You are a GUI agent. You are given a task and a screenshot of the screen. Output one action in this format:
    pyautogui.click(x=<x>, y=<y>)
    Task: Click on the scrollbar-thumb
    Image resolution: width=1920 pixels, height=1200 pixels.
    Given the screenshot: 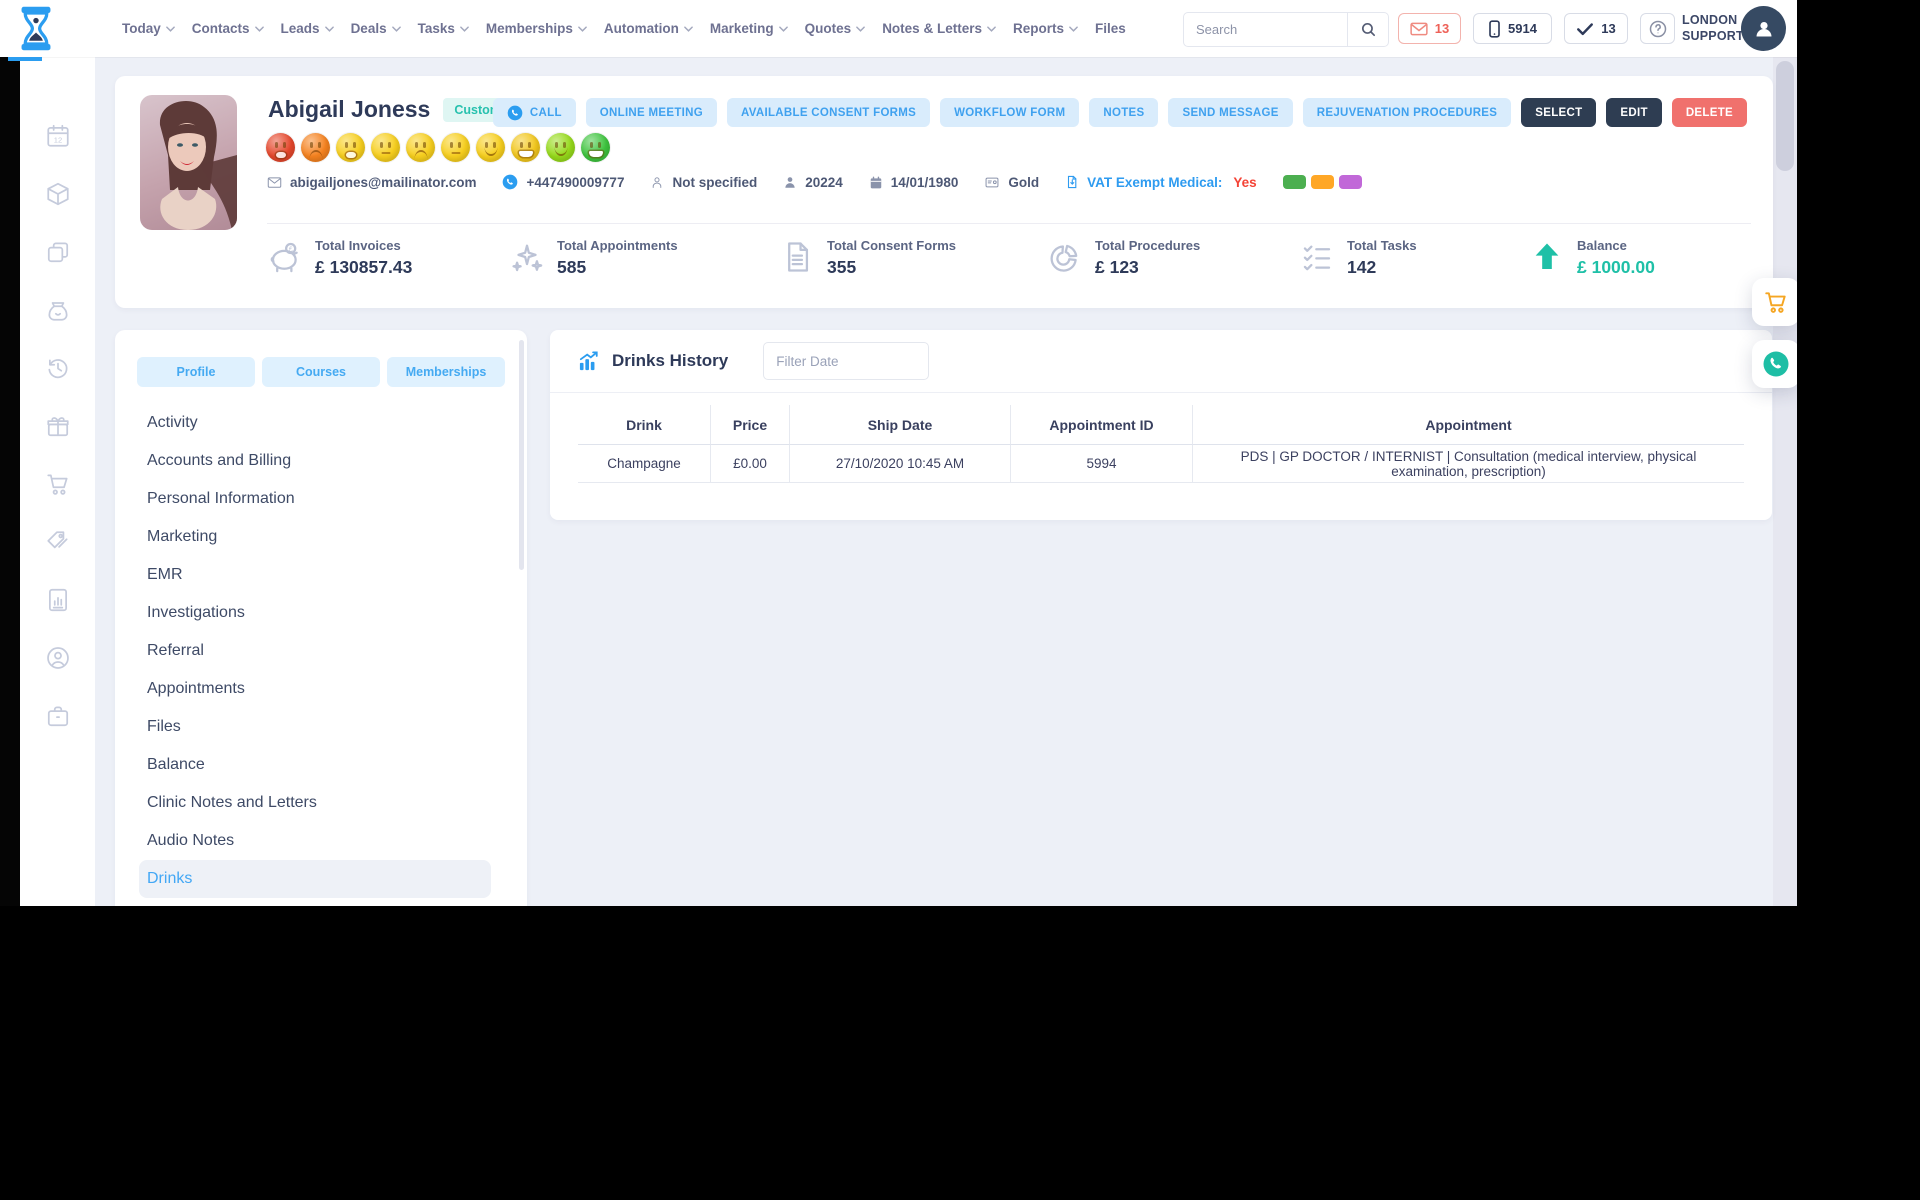 What is the action you would take?
    pyautogui.click(x=1785, y=116)
    